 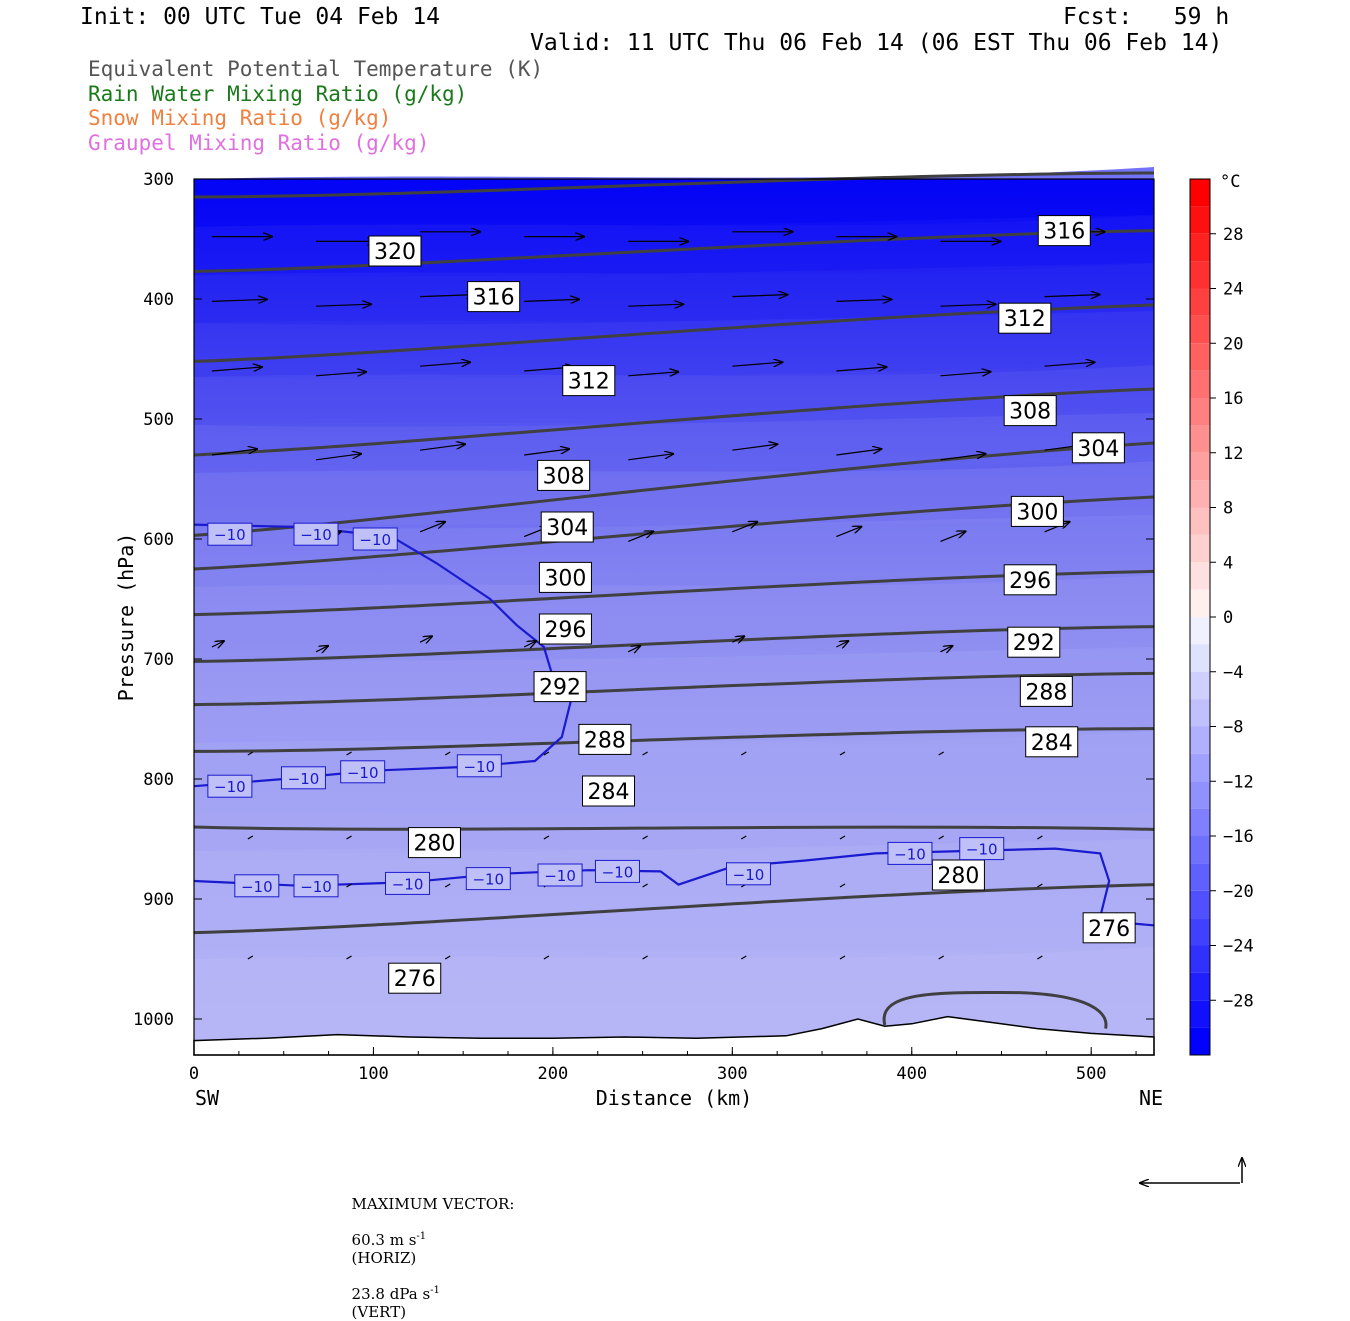 What do you see at coordinates (158, 780) in the screenshot?
I see `y-tick-label: 800` at bounding box center [158, 780].